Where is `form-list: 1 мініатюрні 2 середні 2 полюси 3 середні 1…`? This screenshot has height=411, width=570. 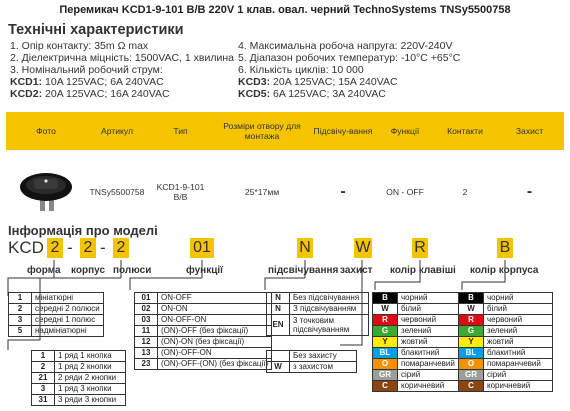
form-list: 1 мініатюрні 2 середні 2 полюси 3 середні 1… is located at coordinates (56, 314).